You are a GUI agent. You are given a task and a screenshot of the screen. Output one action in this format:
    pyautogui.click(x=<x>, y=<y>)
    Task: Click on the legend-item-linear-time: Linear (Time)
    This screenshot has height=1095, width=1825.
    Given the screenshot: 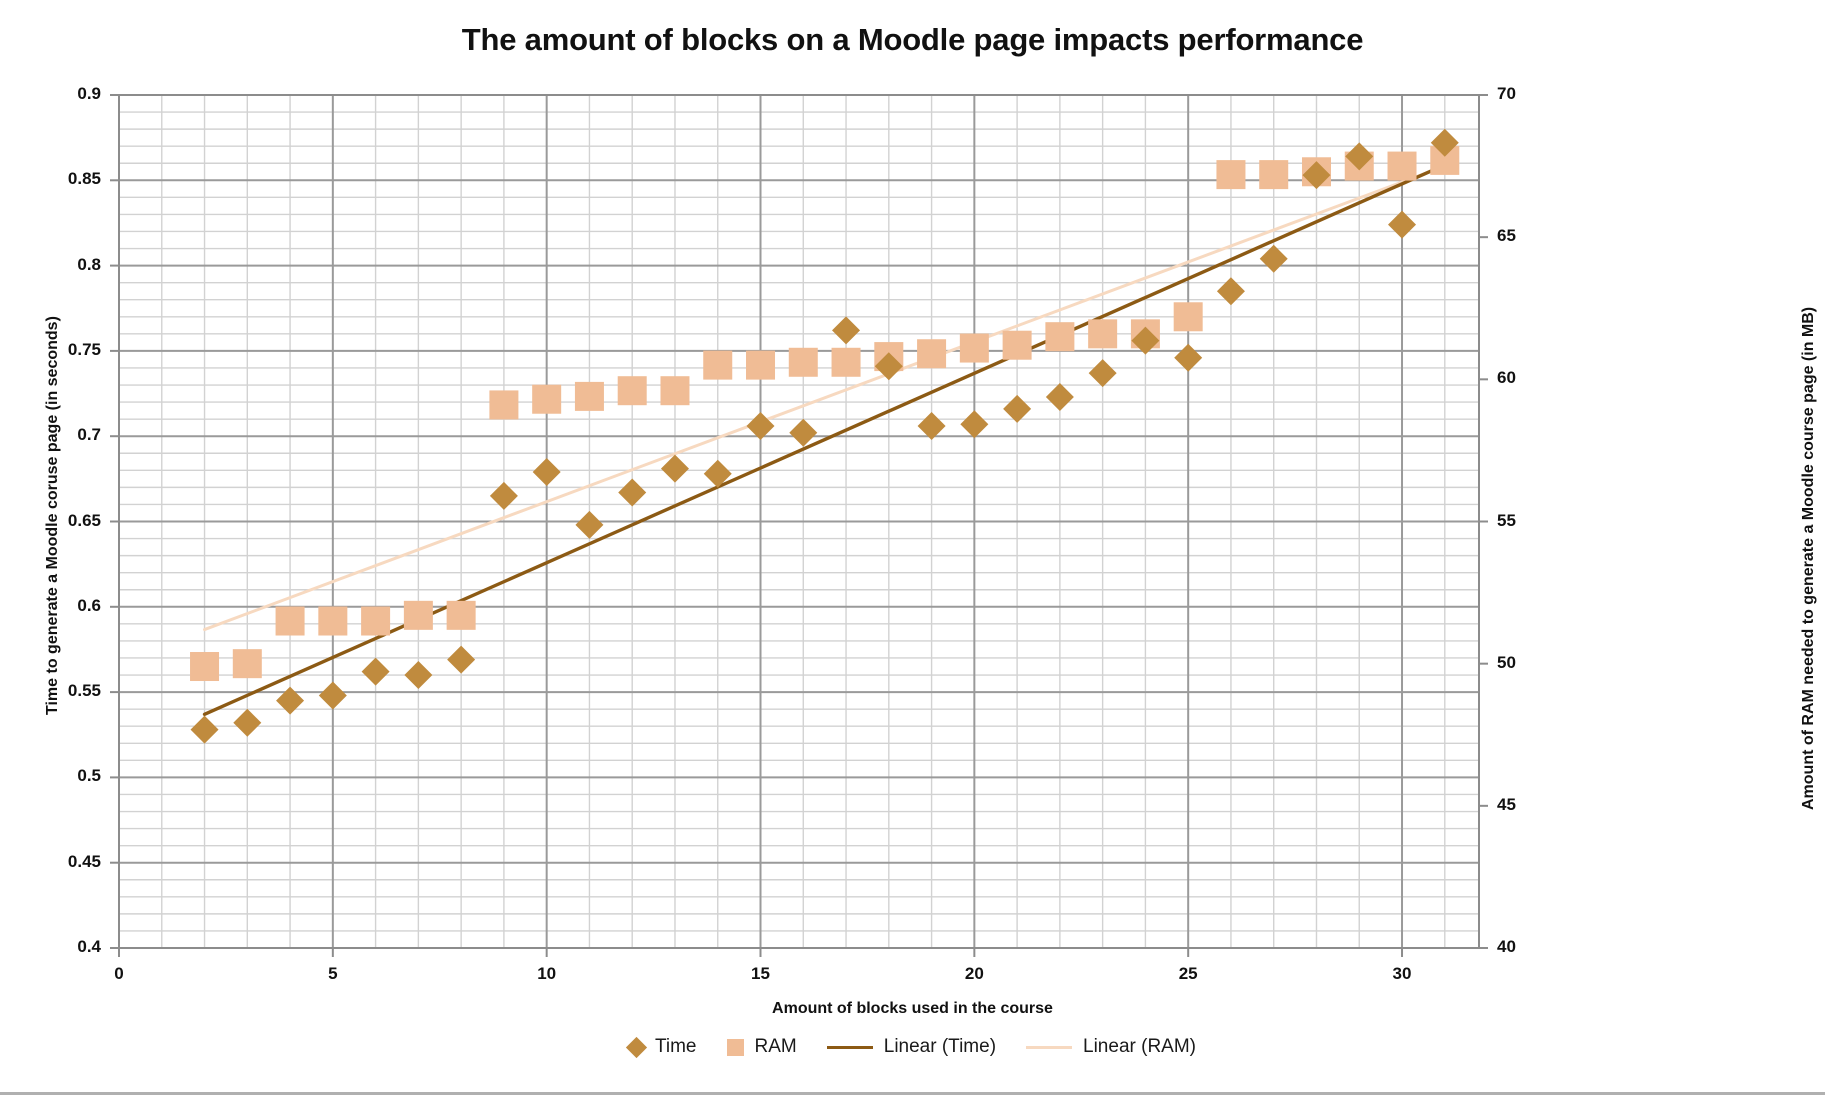 What is the action you would take?
    pyautogui.click(x=911, y=1047)
    